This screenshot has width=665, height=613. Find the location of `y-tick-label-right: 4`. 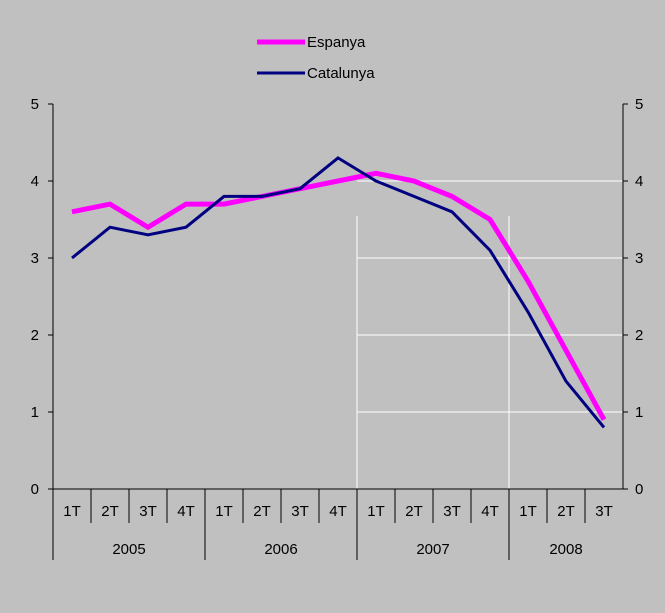

y-tick-label-right: 4 is located at coordinates (639, 181).